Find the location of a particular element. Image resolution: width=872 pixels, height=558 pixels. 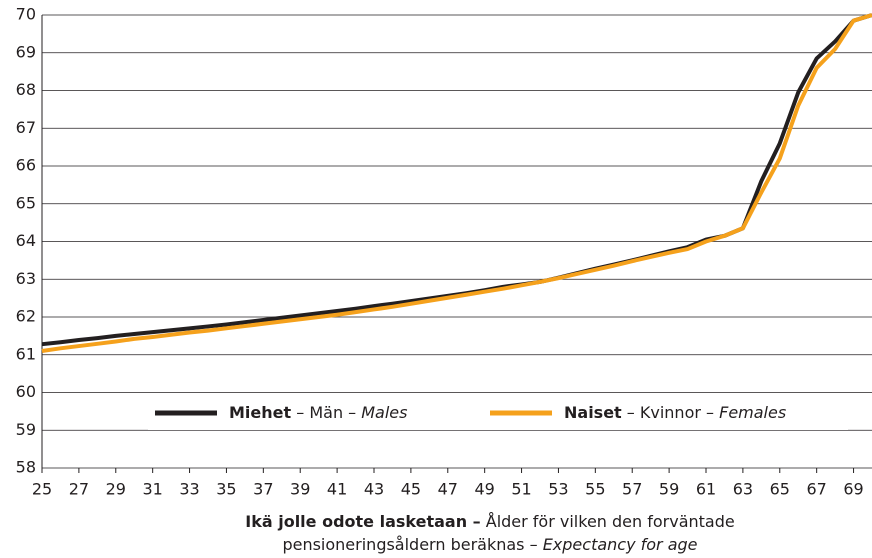

x-tick-label: 55 is located at coordinates (595, 489).